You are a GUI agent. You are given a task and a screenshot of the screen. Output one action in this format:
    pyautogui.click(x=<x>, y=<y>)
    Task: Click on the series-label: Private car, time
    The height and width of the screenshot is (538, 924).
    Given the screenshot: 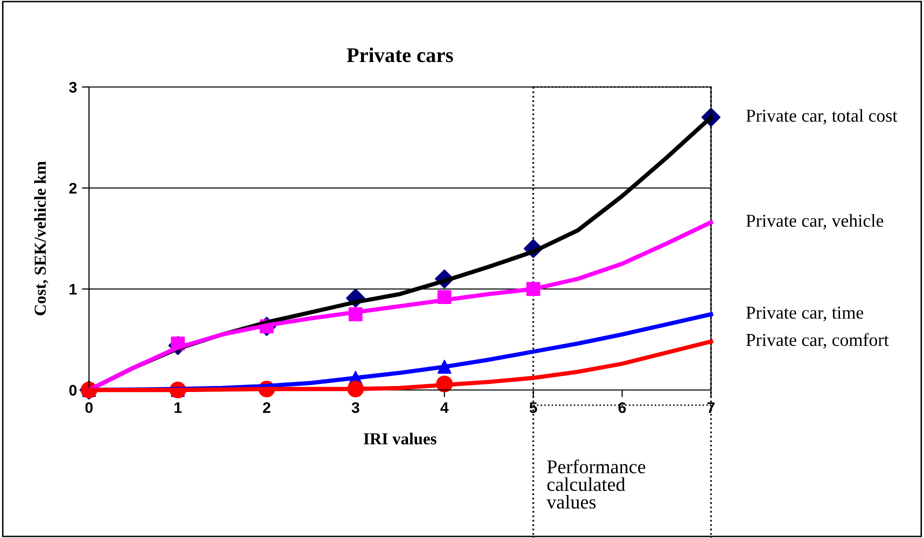 What is the action you would take?
    pyautogui.click(x=805, y=314)
    